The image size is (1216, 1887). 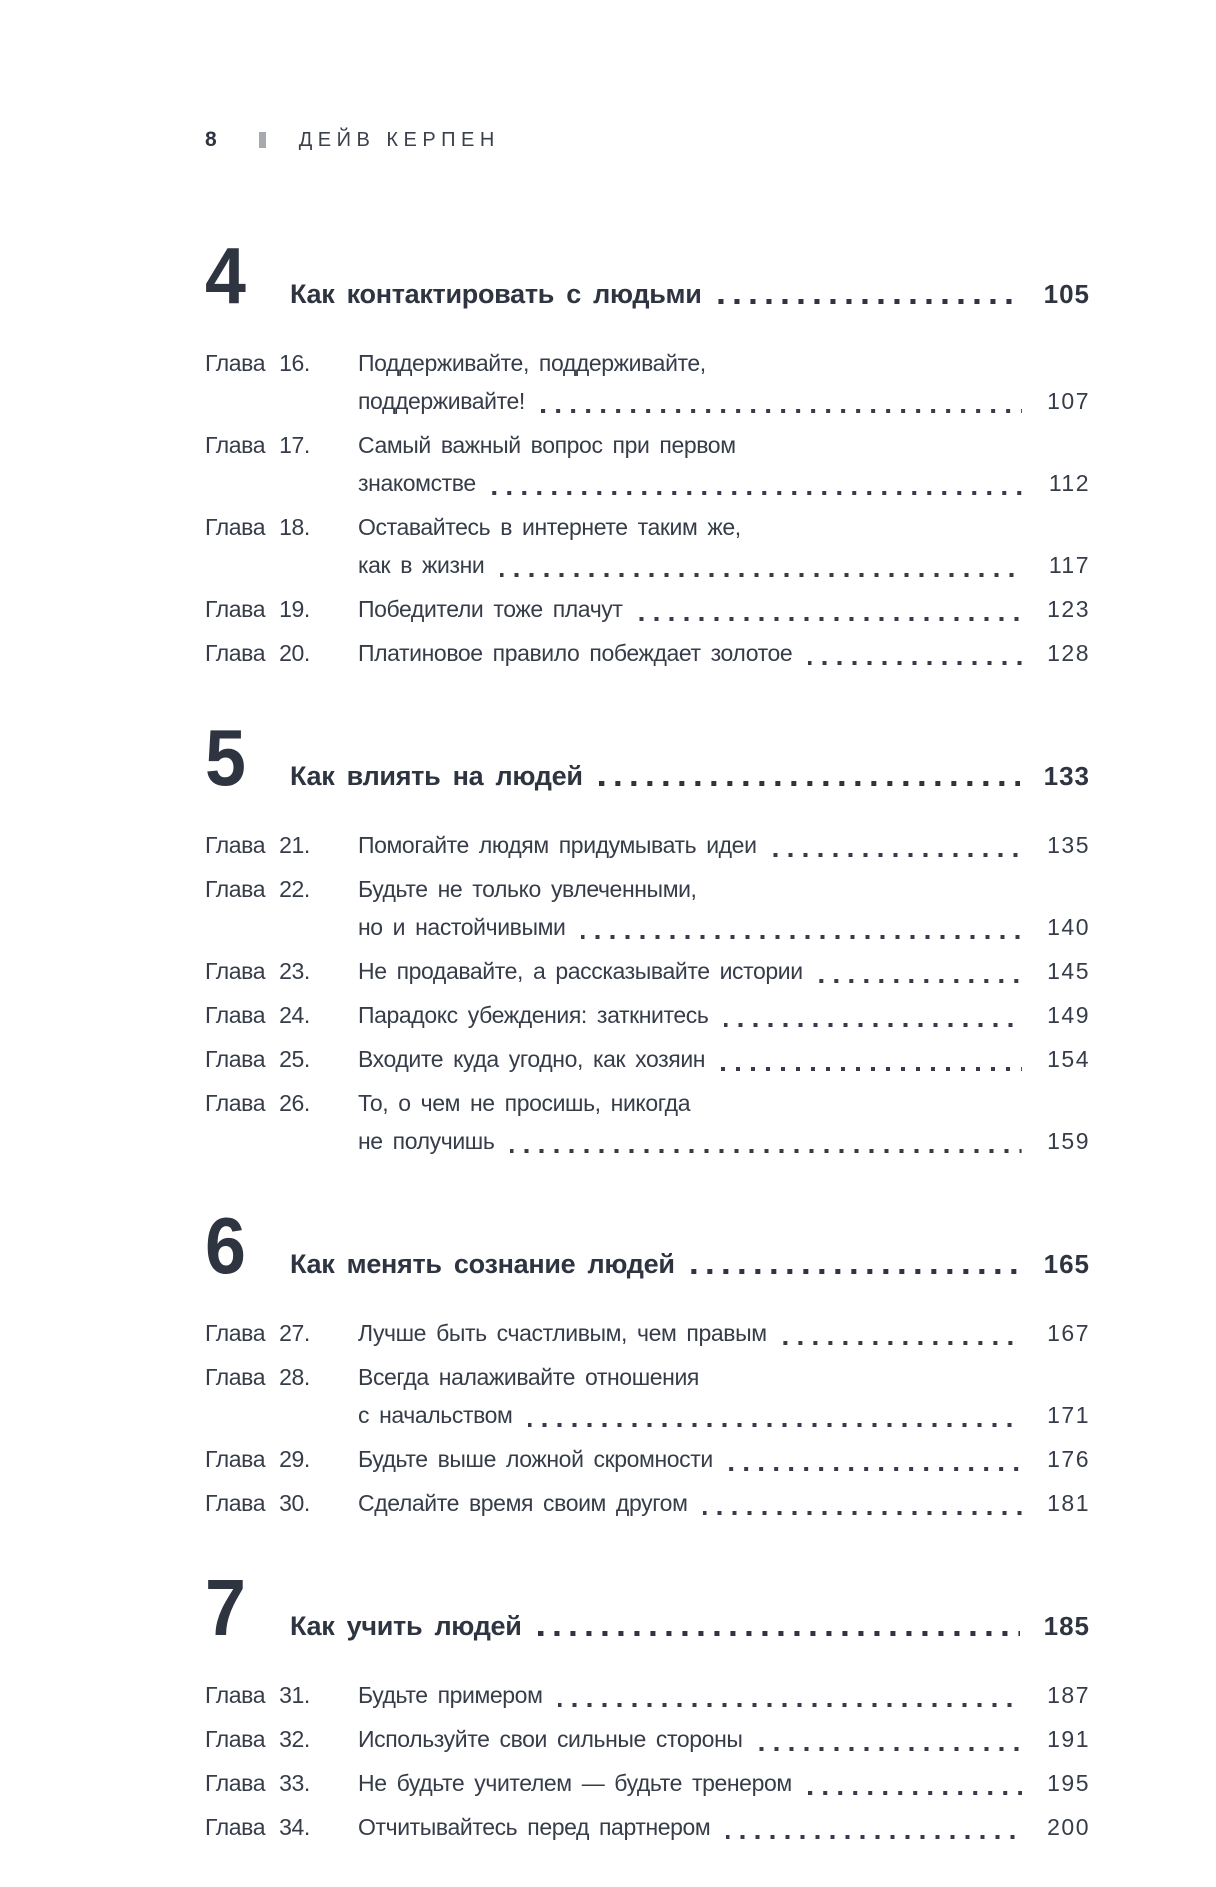 I want to click on chapter-page-number: 187, so click(x=1068, y=1695).